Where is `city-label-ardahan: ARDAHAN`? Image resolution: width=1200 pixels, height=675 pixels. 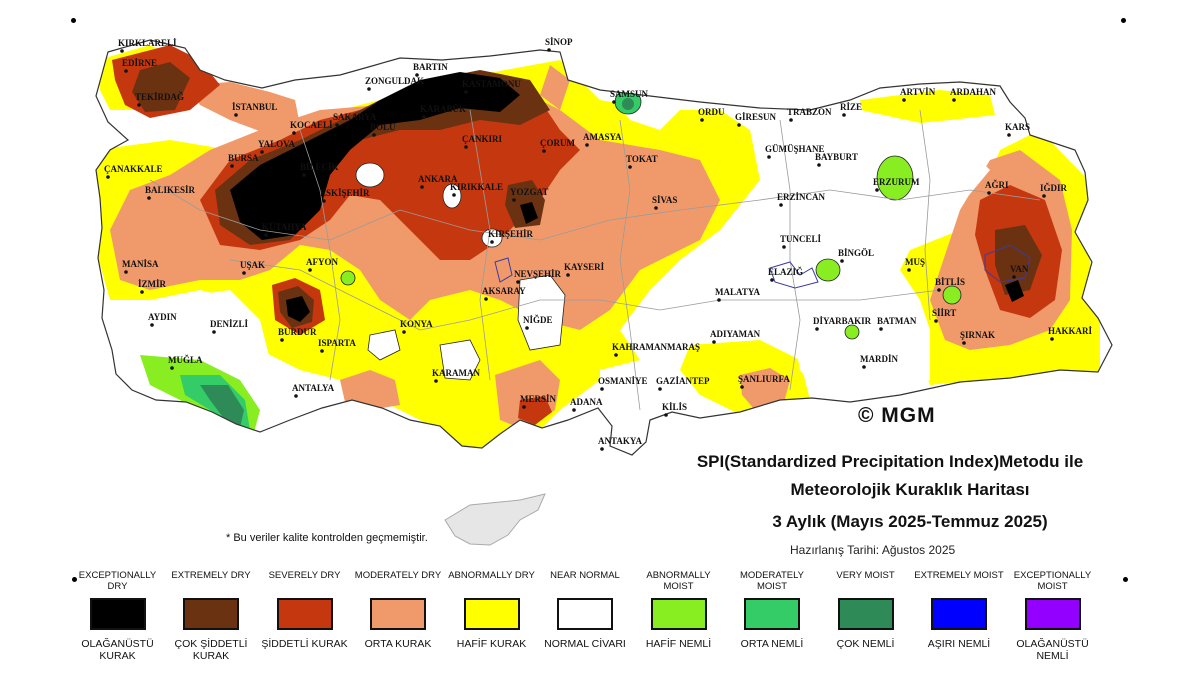
city-label-ardahan: ARDAHAN is located at coordinates (973, 92).